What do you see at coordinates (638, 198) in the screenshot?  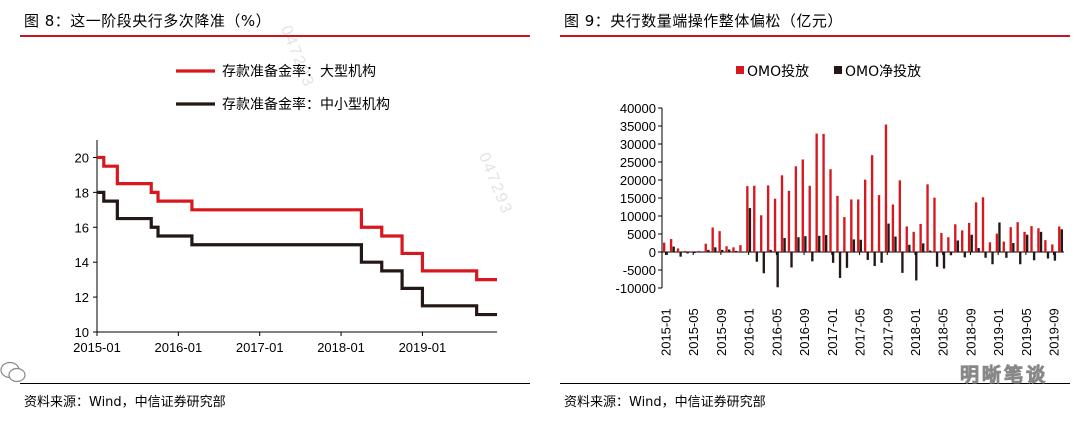 I see `y-tick-label: 15000` at bounding box center [638, 198].